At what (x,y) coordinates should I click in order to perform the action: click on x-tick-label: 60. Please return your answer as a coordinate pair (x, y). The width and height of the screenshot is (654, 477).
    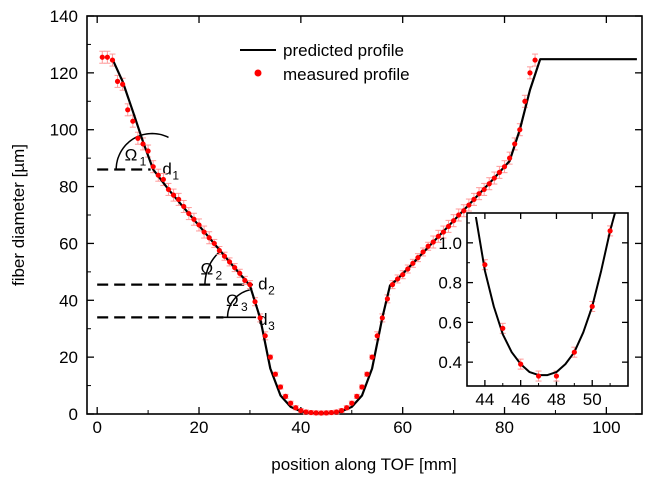
    Looking at the image, I should click on (402, 427).